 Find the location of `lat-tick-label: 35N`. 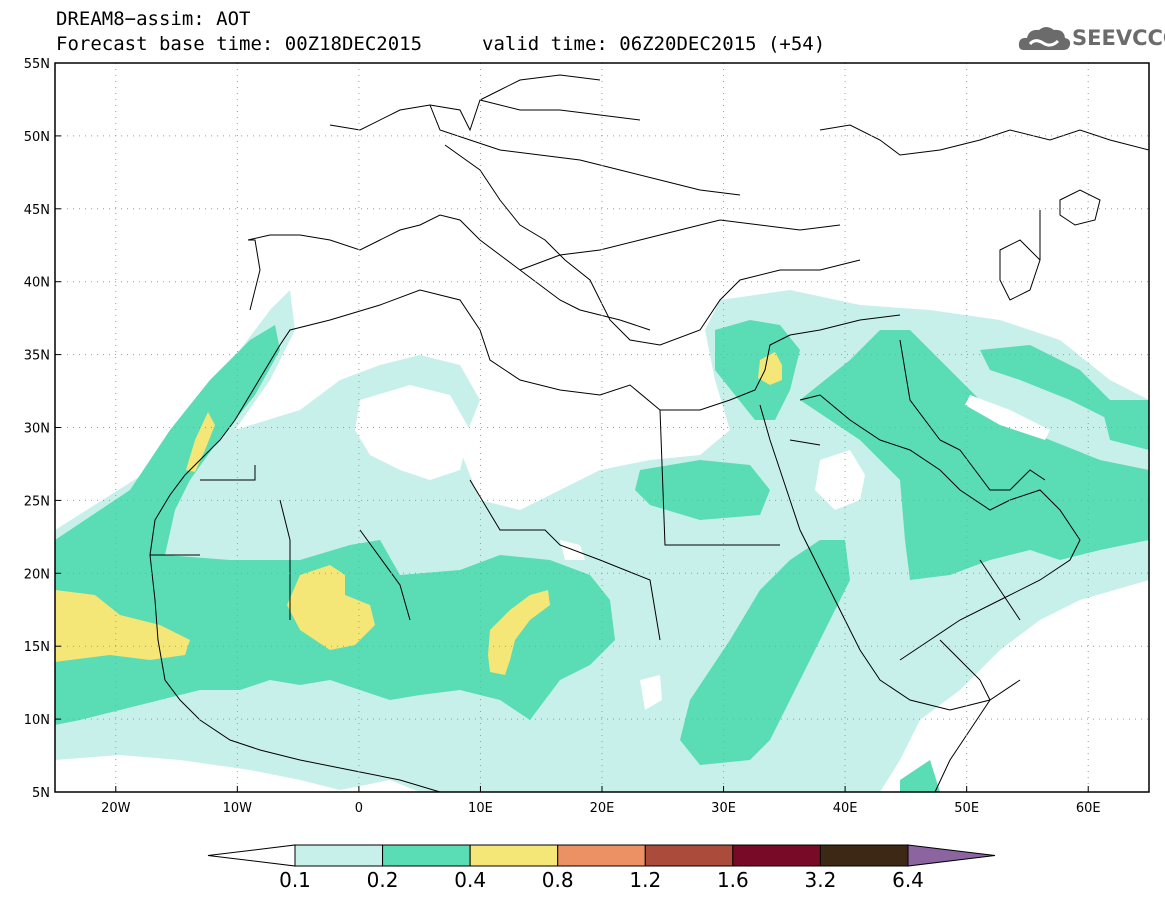

lat-tick-label: 35N is located at coordinates (37, 356).